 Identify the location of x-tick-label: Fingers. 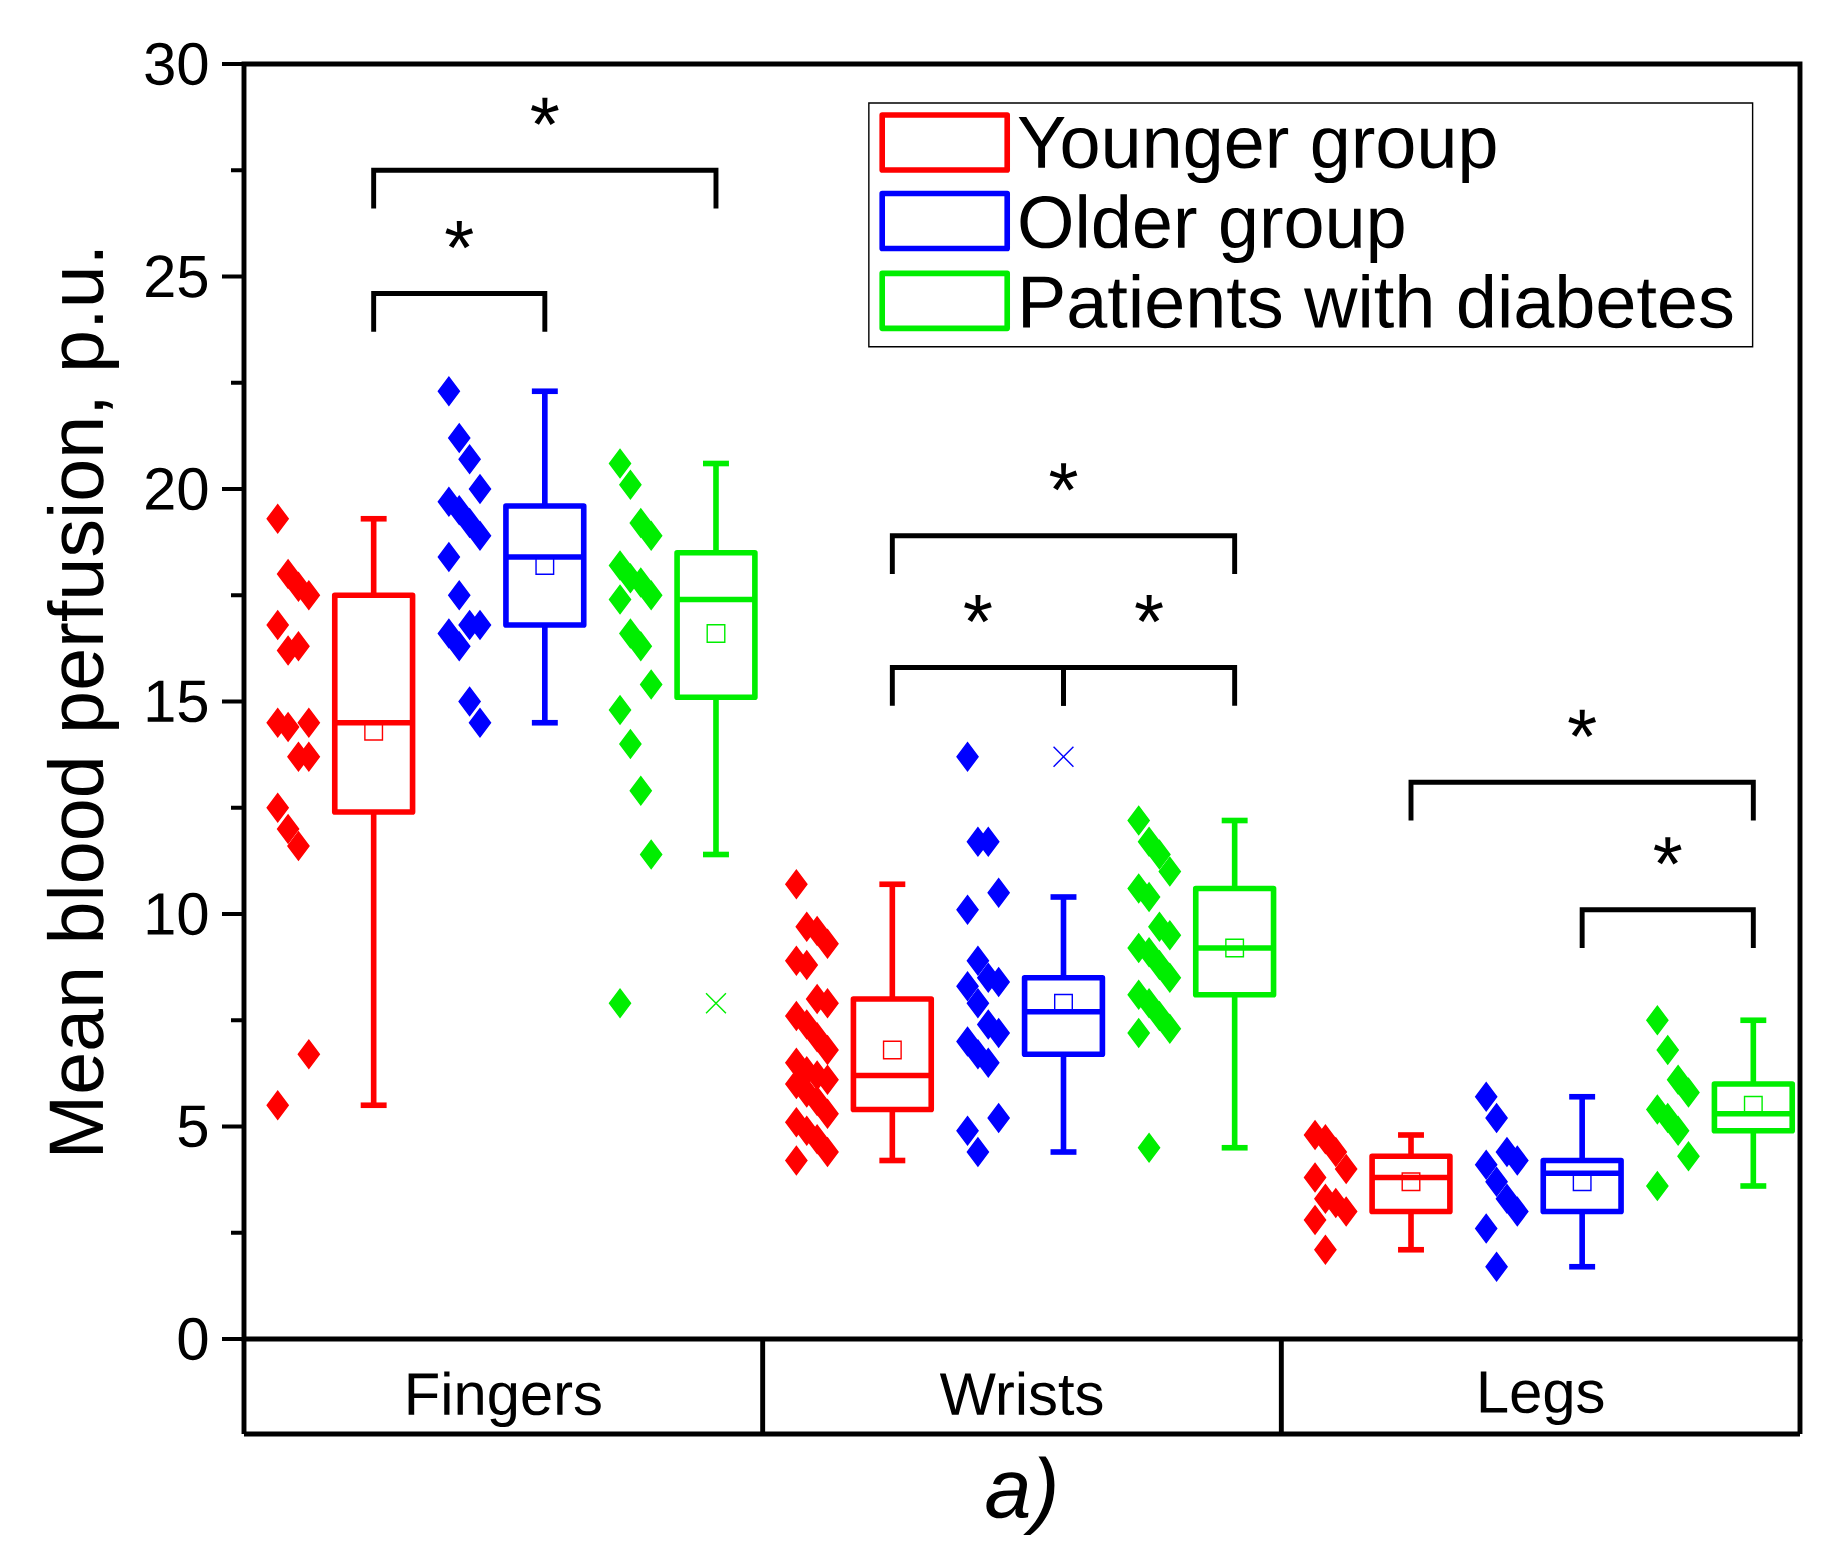
(504, 1399).